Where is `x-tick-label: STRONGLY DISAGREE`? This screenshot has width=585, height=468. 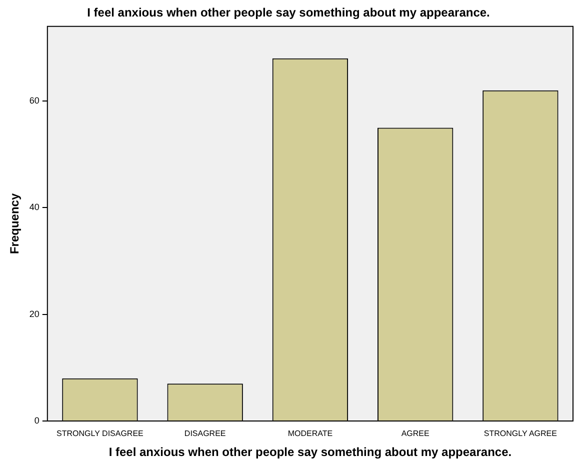
x-tick-label: STRONGLY DISAGREE is located at coordinates (100, 433).